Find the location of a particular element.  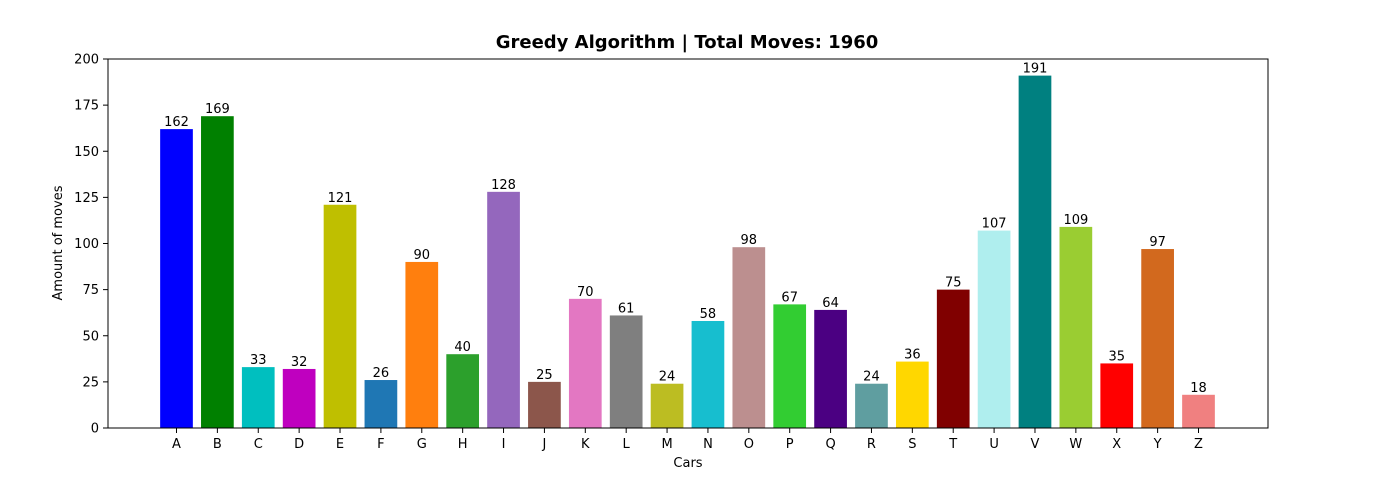

bar-g is located at coordinates (422, 344).